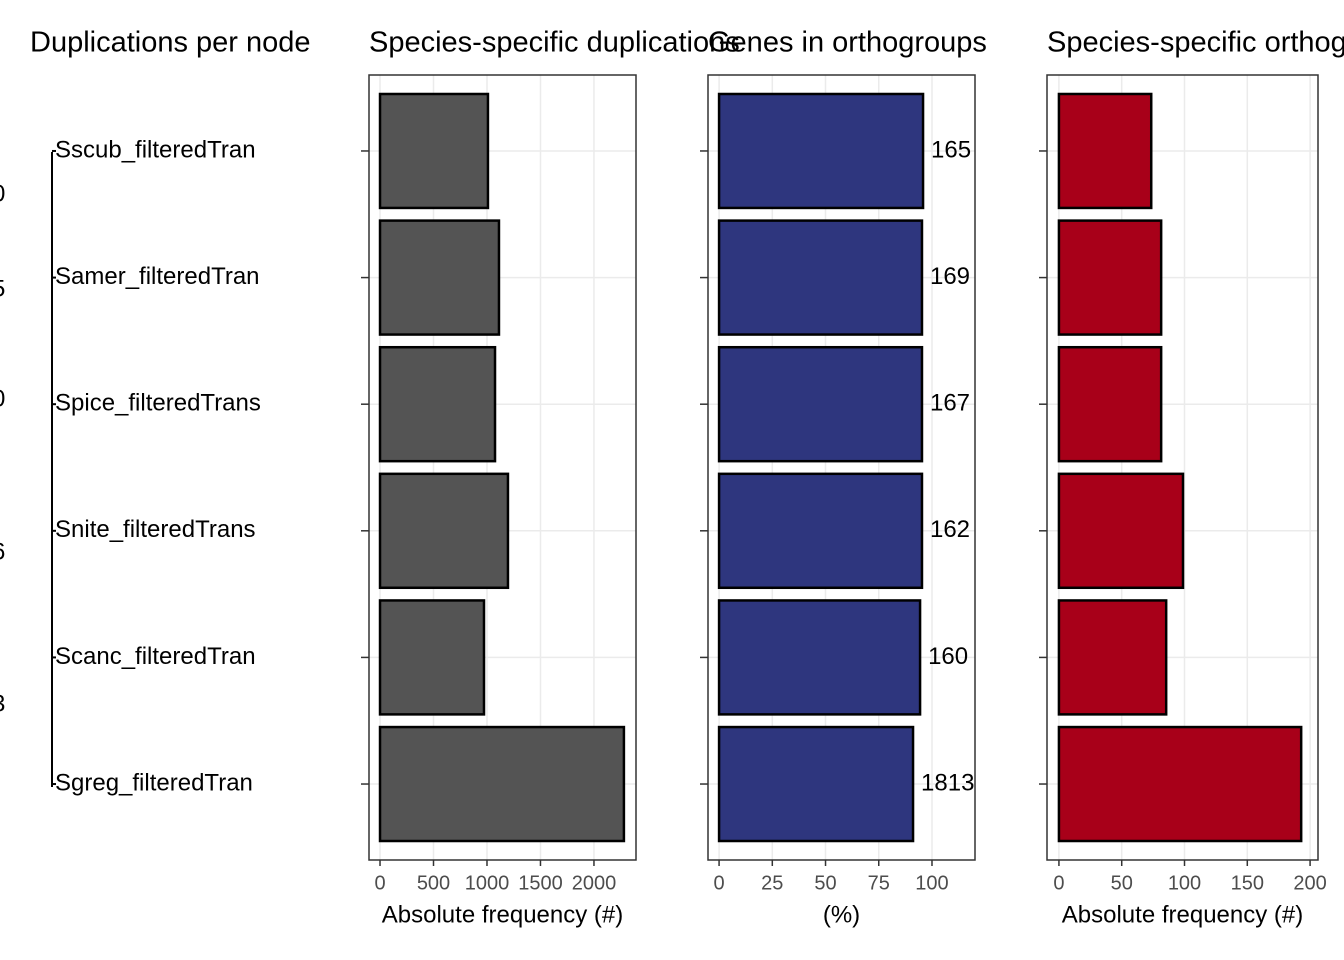  What do you see at coordinates (948, 656) in the screenshot?
I see `count-label: 160` at bounding box center [948, 656].